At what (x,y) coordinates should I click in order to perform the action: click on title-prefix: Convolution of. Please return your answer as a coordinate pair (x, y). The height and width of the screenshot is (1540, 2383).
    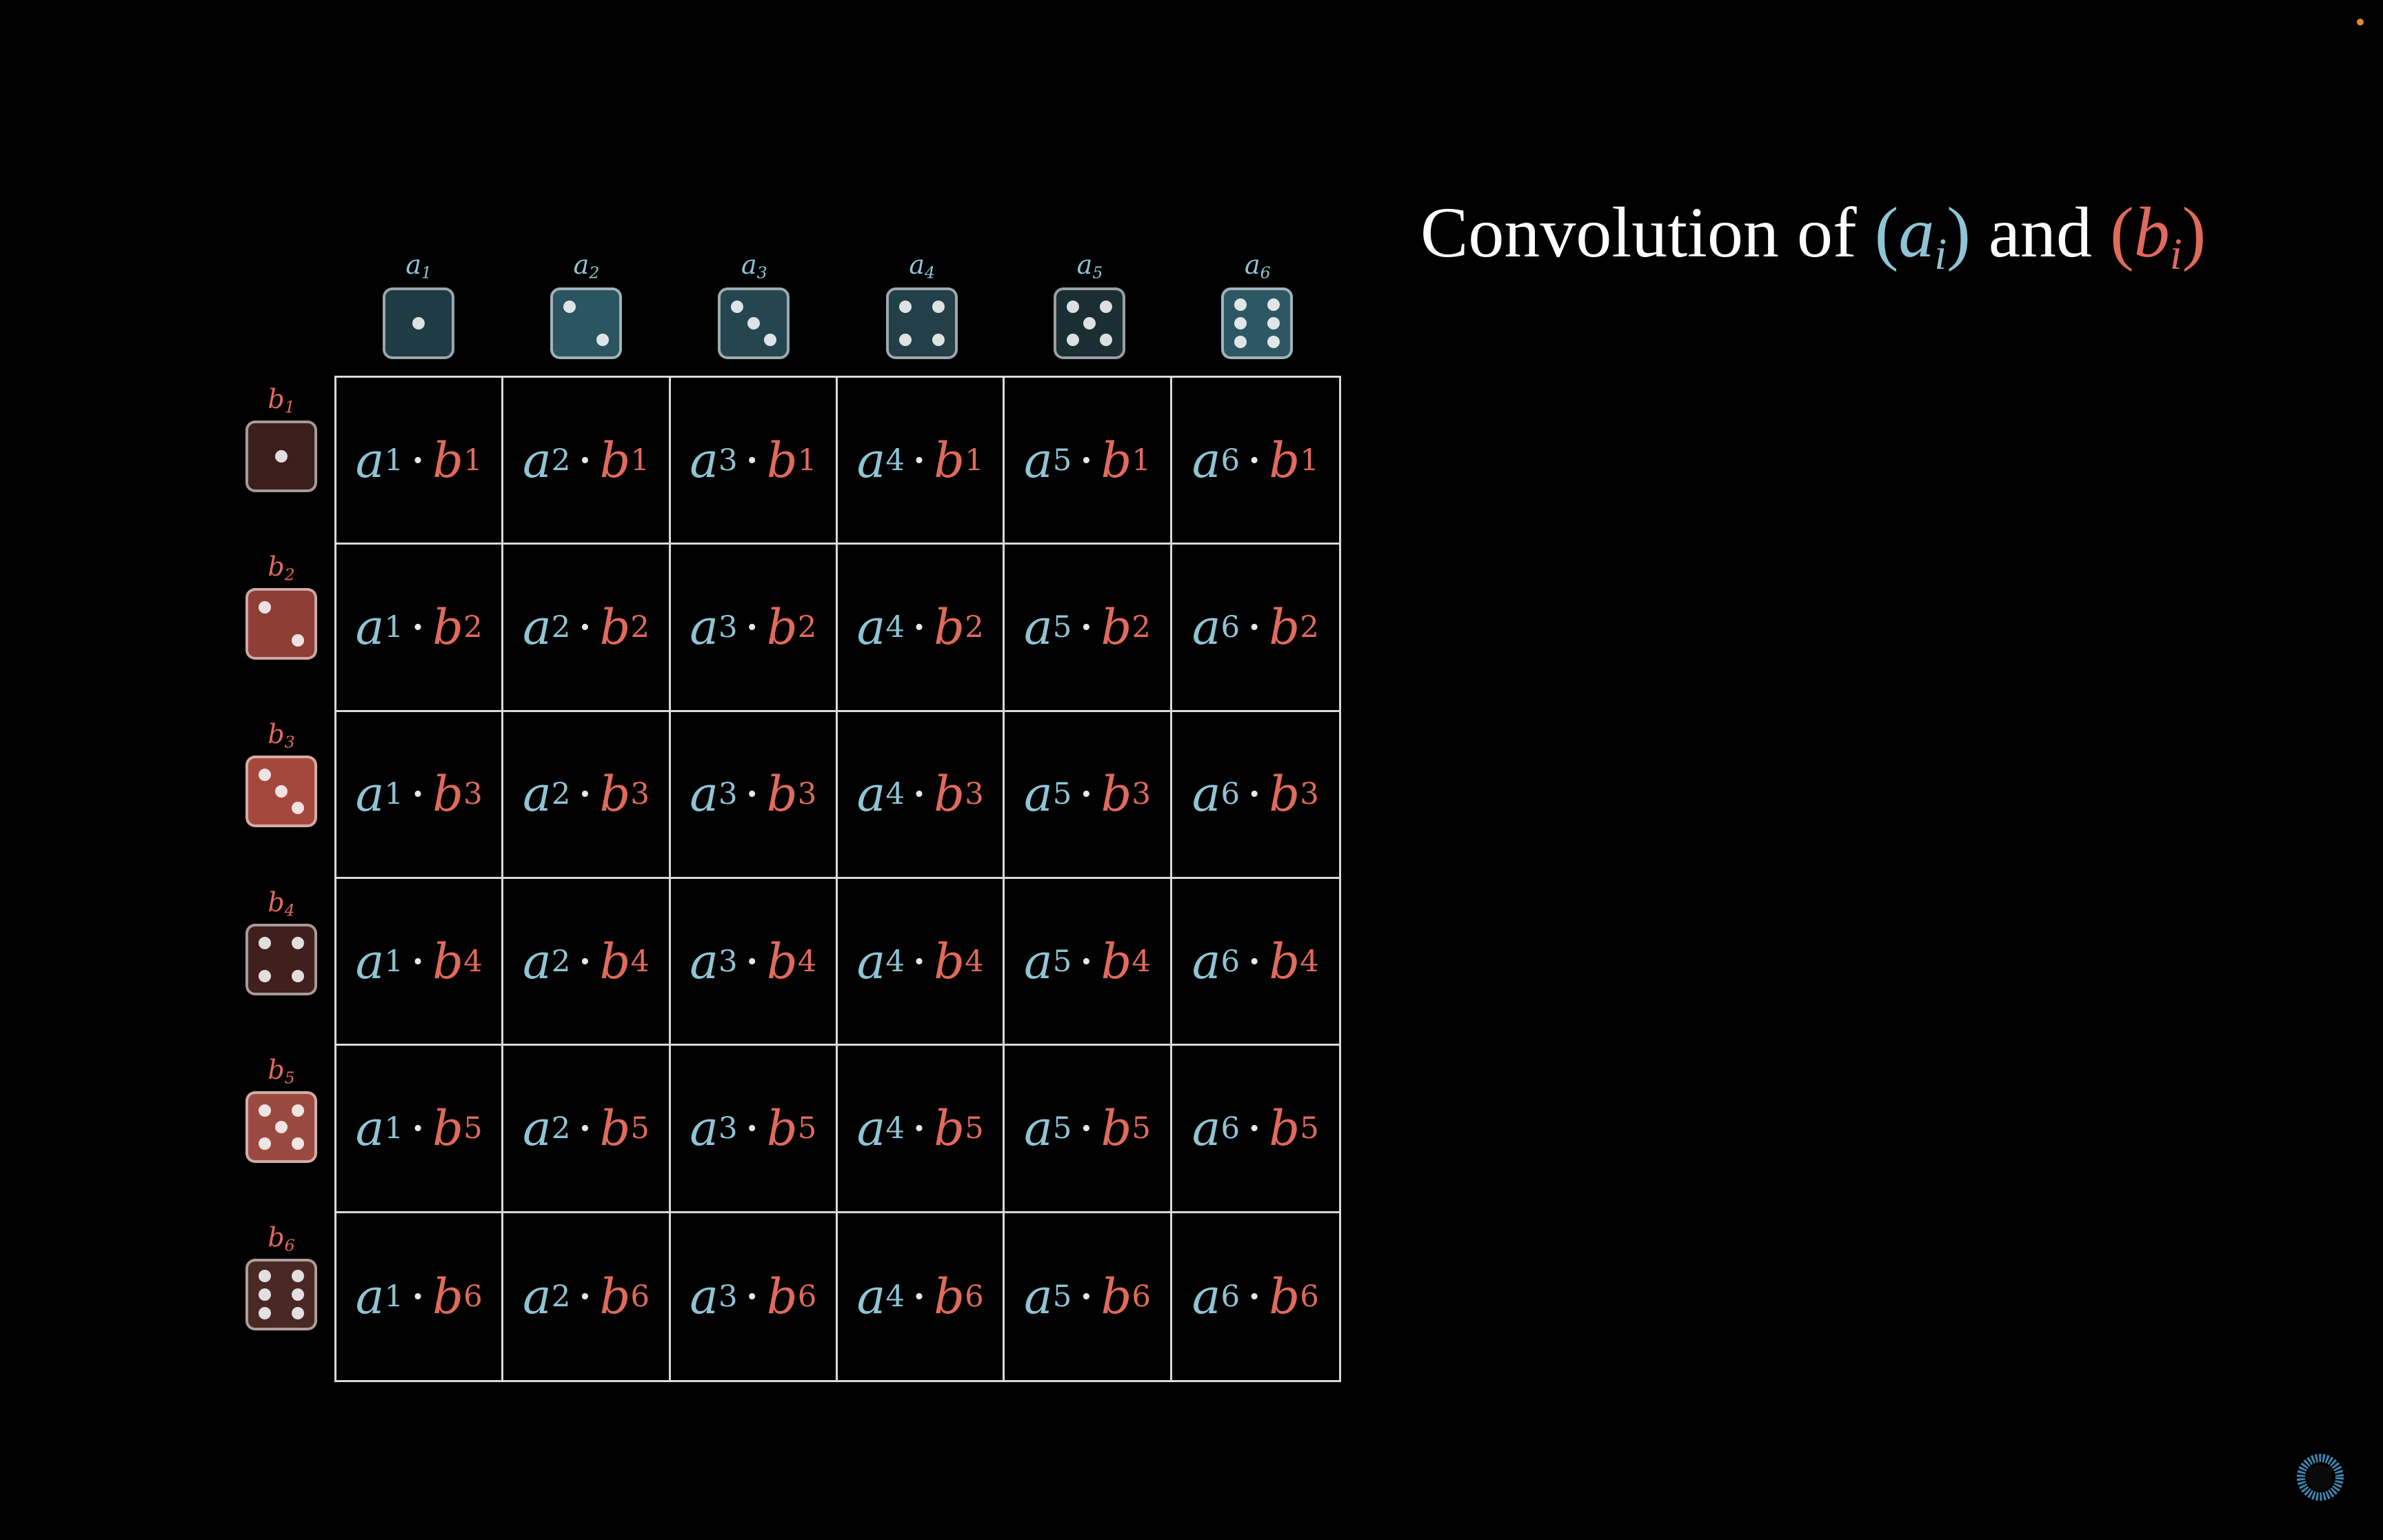
    Looking at the image, I should click on (1647, 233).